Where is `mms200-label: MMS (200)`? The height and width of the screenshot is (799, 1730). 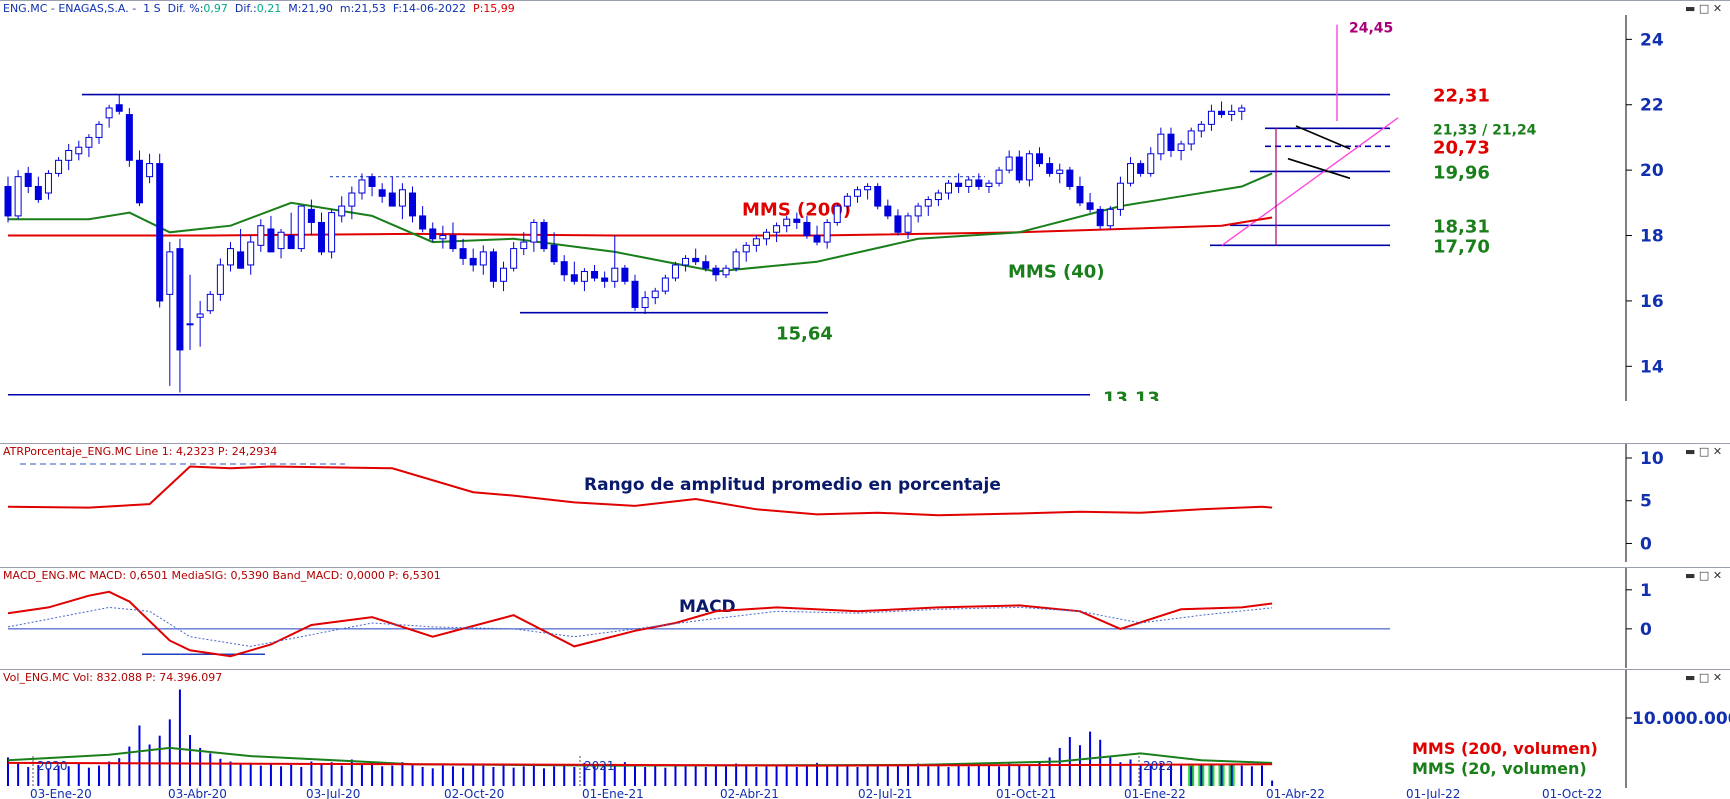
mms200-label: MMS (200) is located at coordinates (796, 209).